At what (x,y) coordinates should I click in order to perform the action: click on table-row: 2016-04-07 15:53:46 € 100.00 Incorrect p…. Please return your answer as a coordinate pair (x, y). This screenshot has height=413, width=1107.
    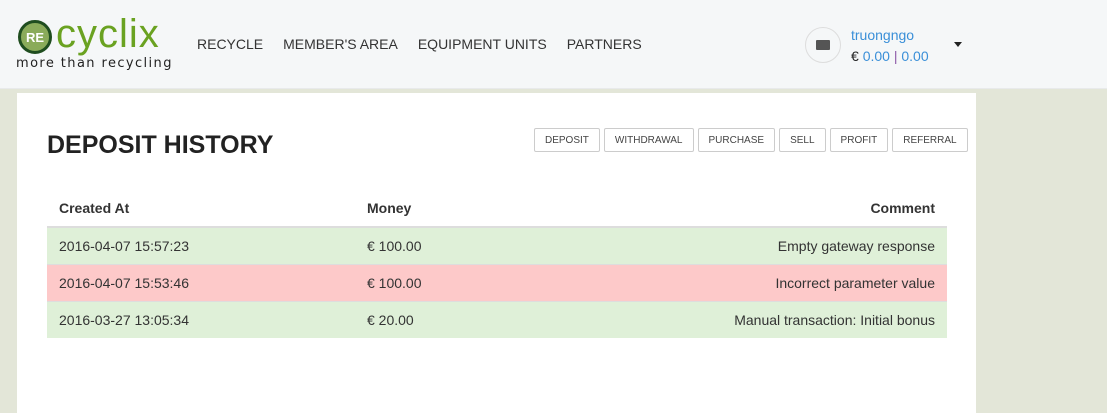
    Looking at the image, I should click on (497, 282).